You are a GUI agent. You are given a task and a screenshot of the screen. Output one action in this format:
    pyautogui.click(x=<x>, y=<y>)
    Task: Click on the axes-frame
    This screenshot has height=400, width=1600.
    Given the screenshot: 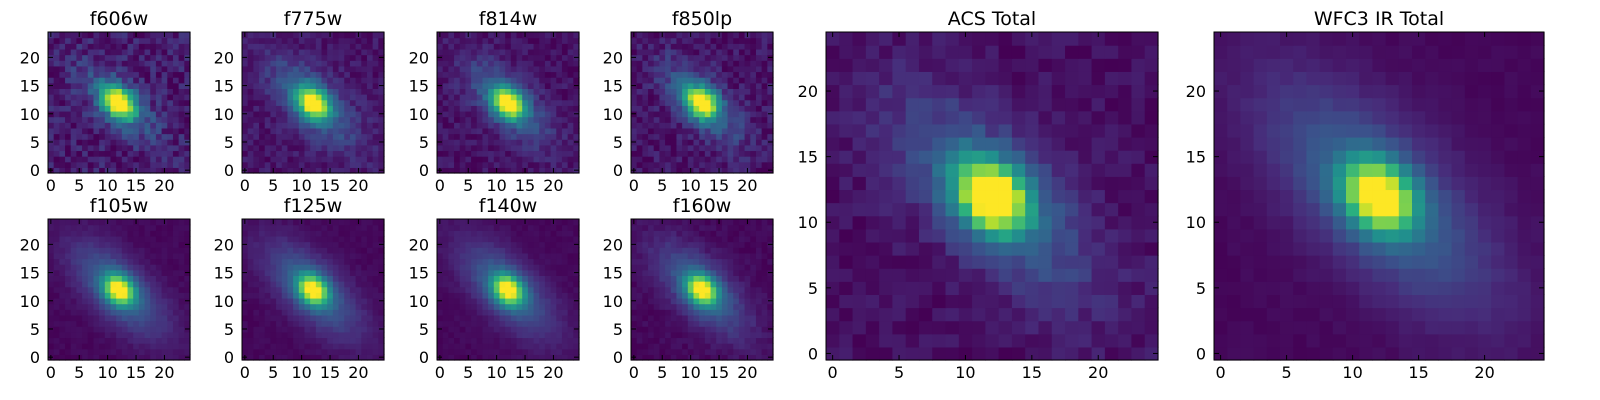 What is the action you would take?
    pyautogui.click(x=508, y=102)
    